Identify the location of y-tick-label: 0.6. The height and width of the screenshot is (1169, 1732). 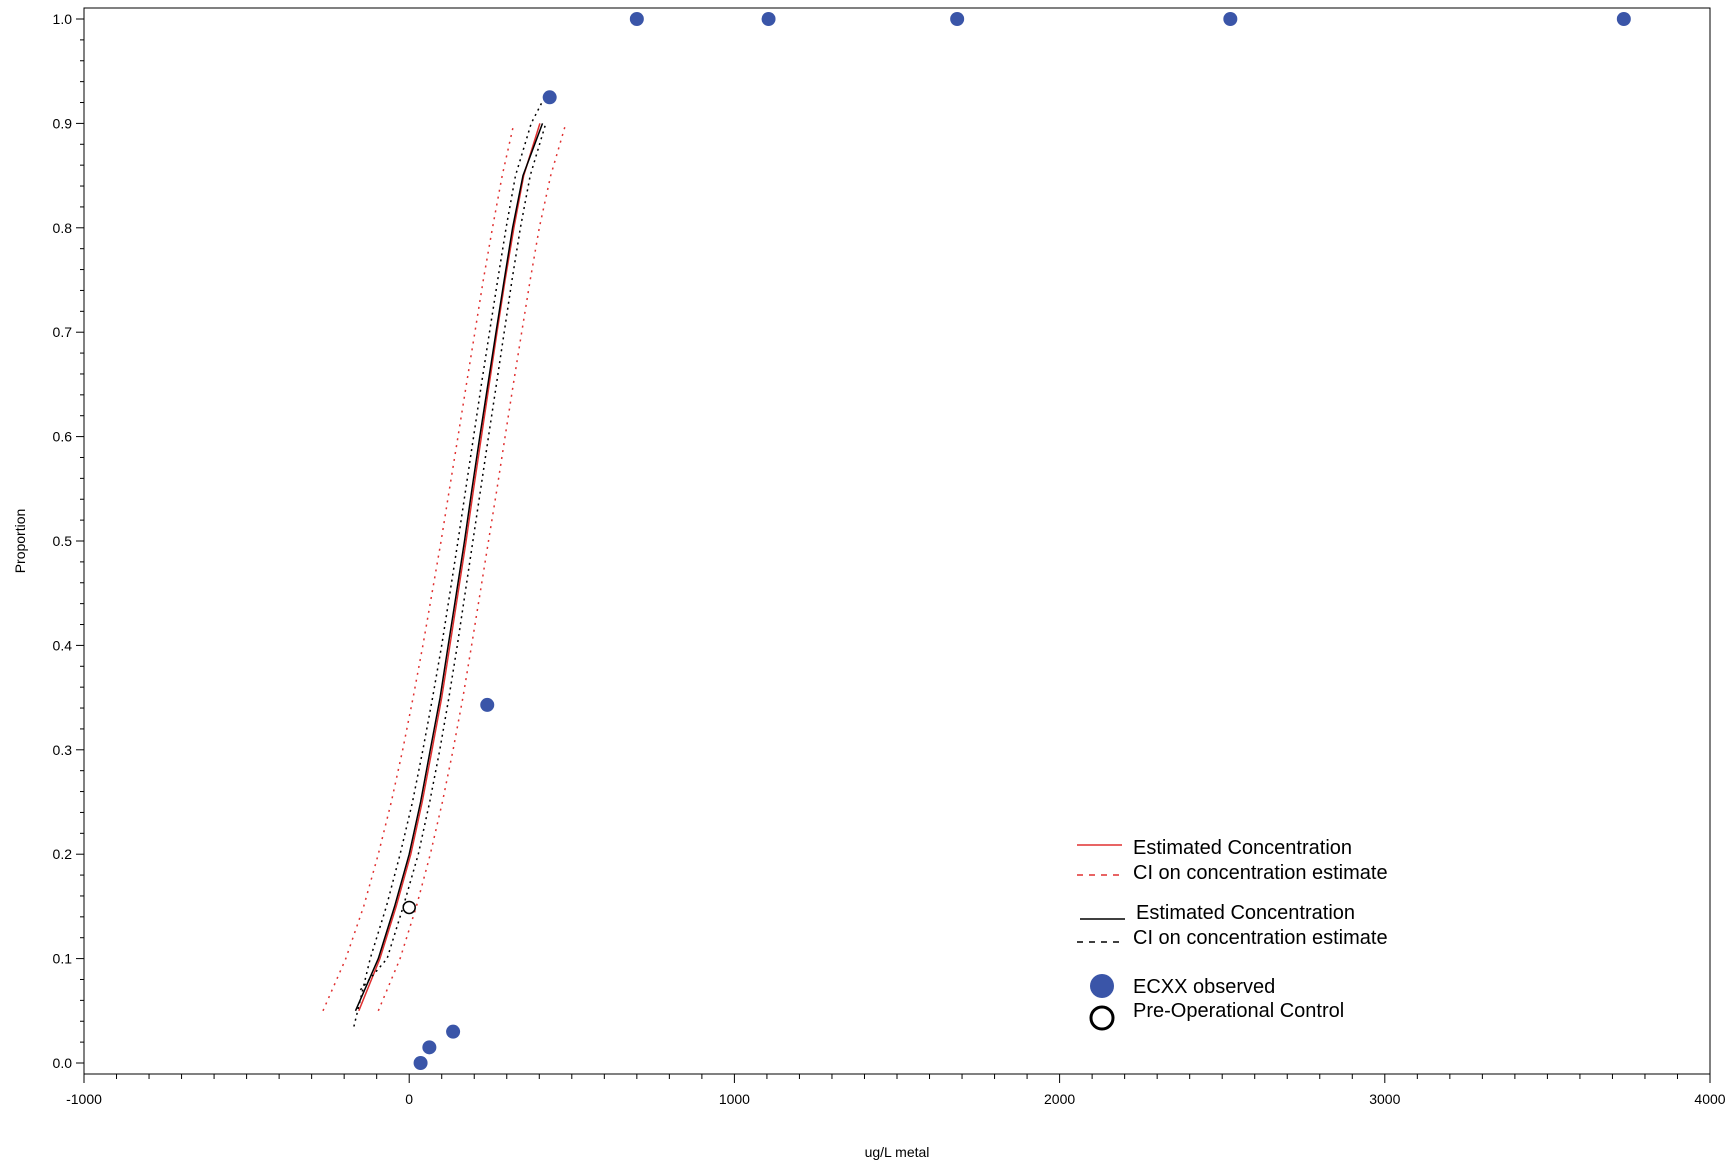
(63, 437).